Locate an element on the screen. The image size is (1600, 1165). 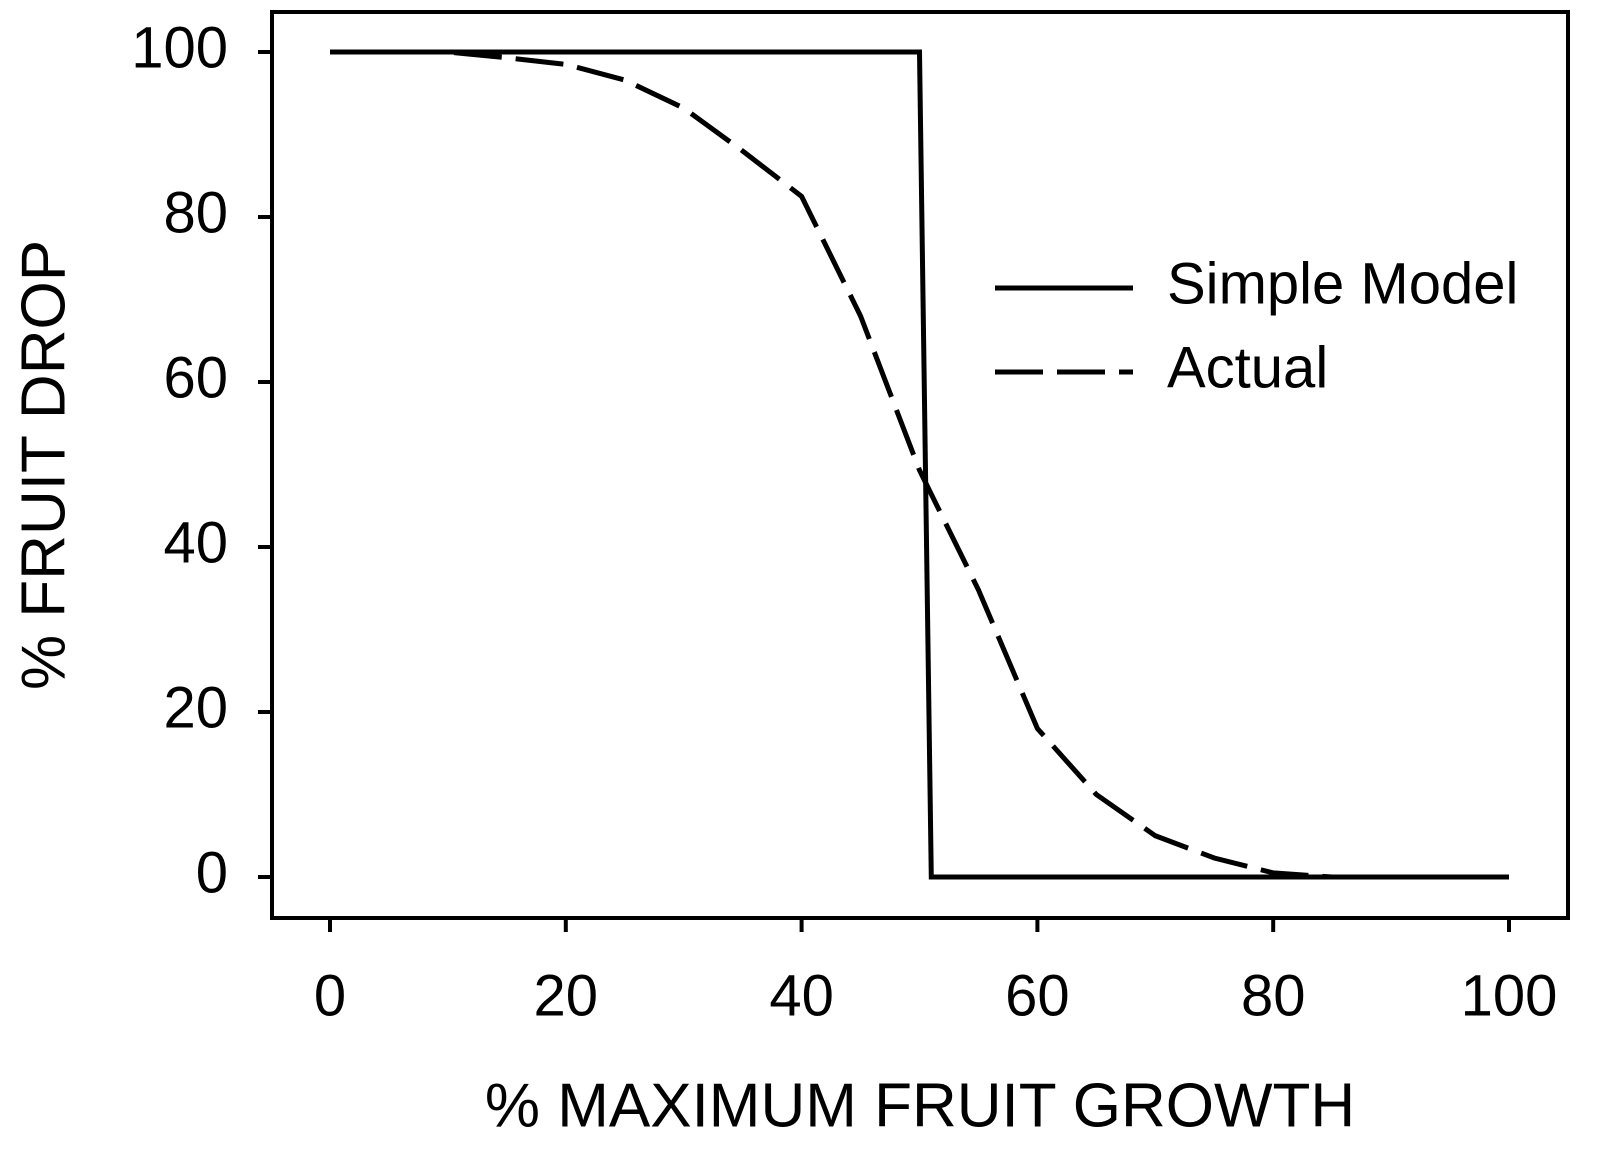
x-tick-label: 0 is located at coordinates (330, 995).